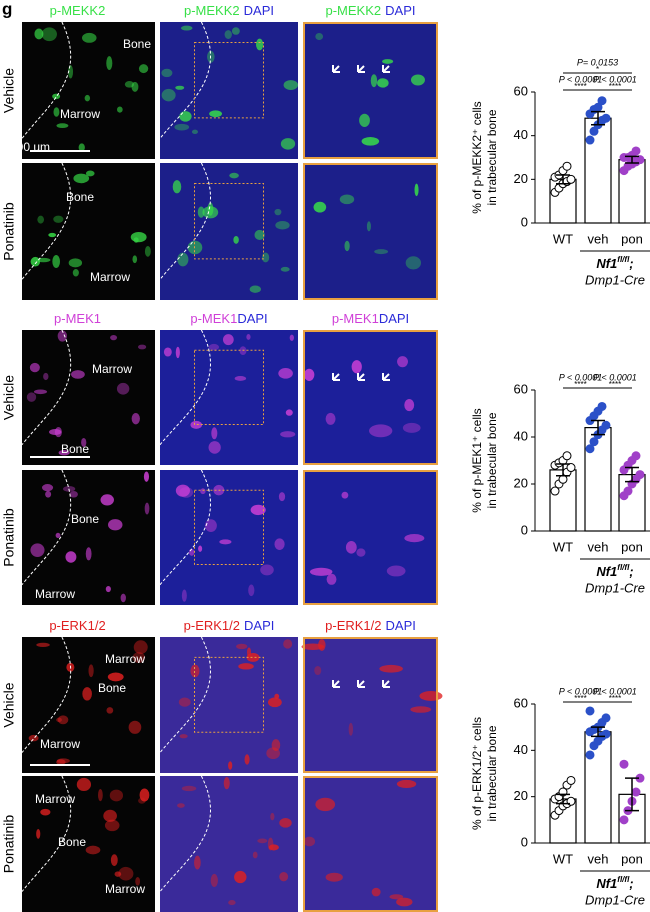 The height and width of the screenshot is (912, 650). I want to click on x-tick-label: pon, so click(632, 238).